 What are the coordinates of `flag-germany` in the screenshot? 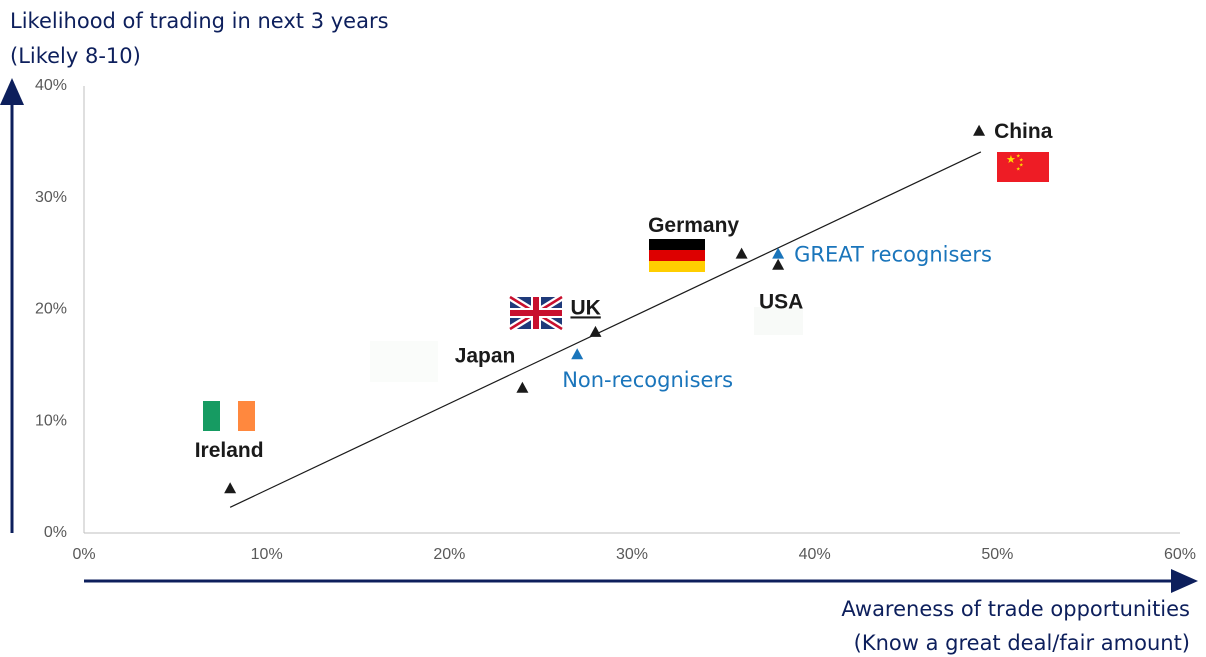 It's located at (677, 255).